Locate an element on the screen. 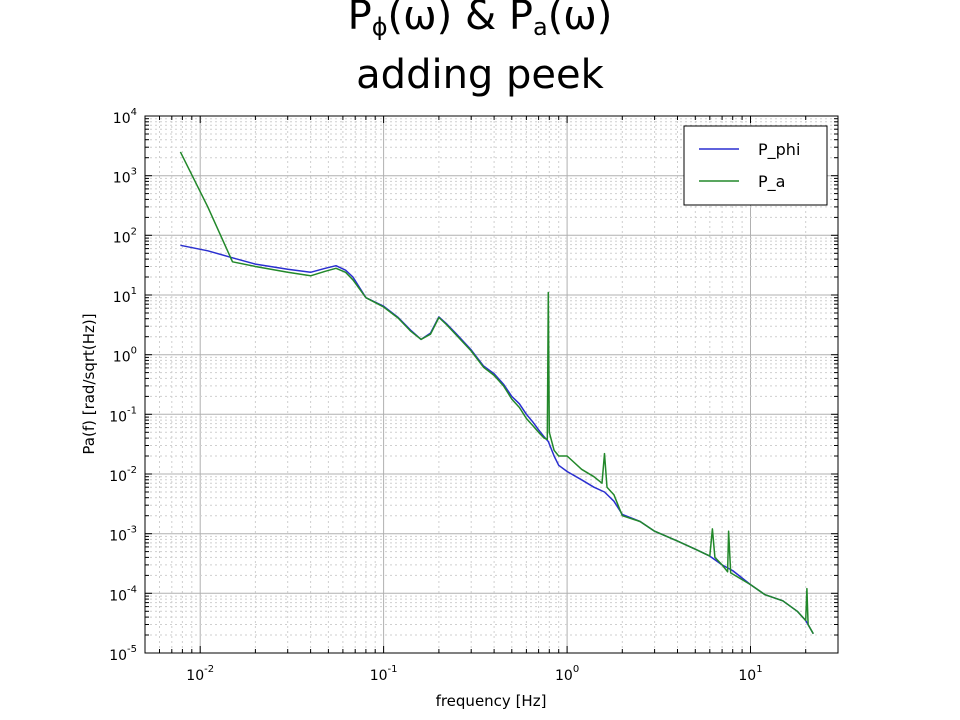 This screenshot has height=720, width=960. x-tick-label: 10⁻² is located at coordinates (200, 674).